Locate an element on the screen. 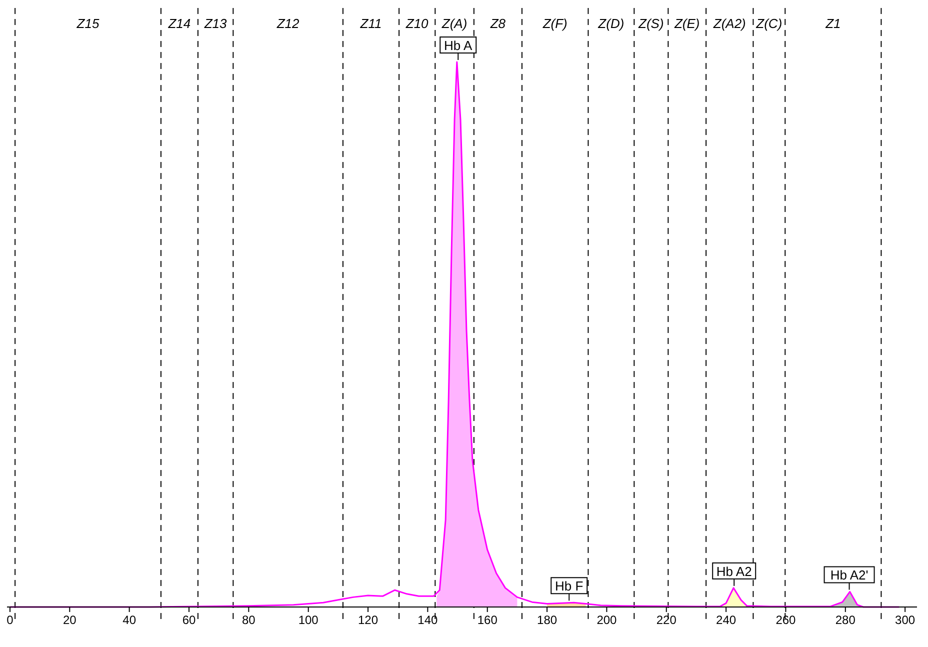 The width and height of the screenshot is (928, 647). x-tick-label: 260 is located at coordinates (786, 620).